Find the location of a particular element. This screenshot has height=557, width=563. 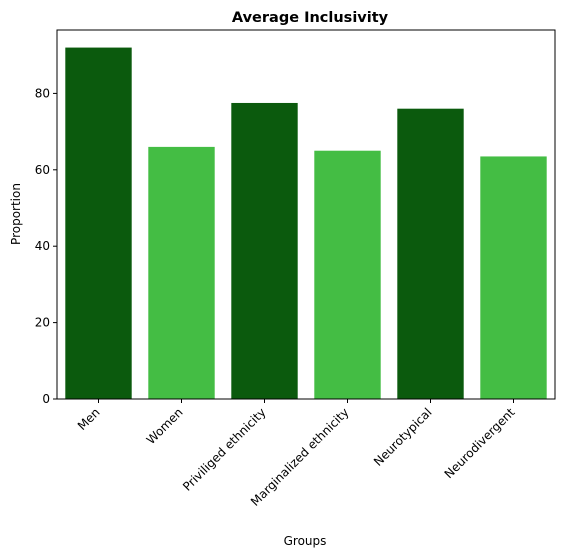

y-tick-label: 0 is located at coordinates (46, 399).